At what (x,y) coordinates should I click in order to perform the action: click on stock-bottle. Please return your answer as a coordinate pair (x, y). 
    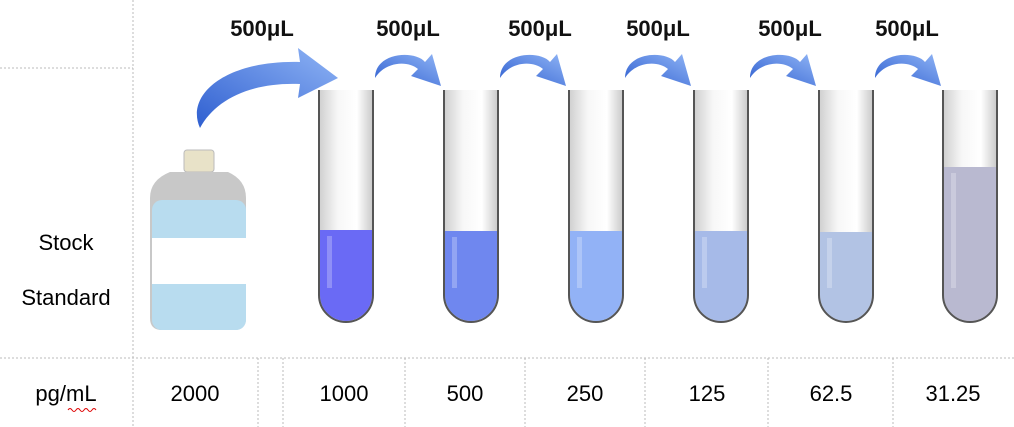
    Looking at the image, I should click on (198, 239).